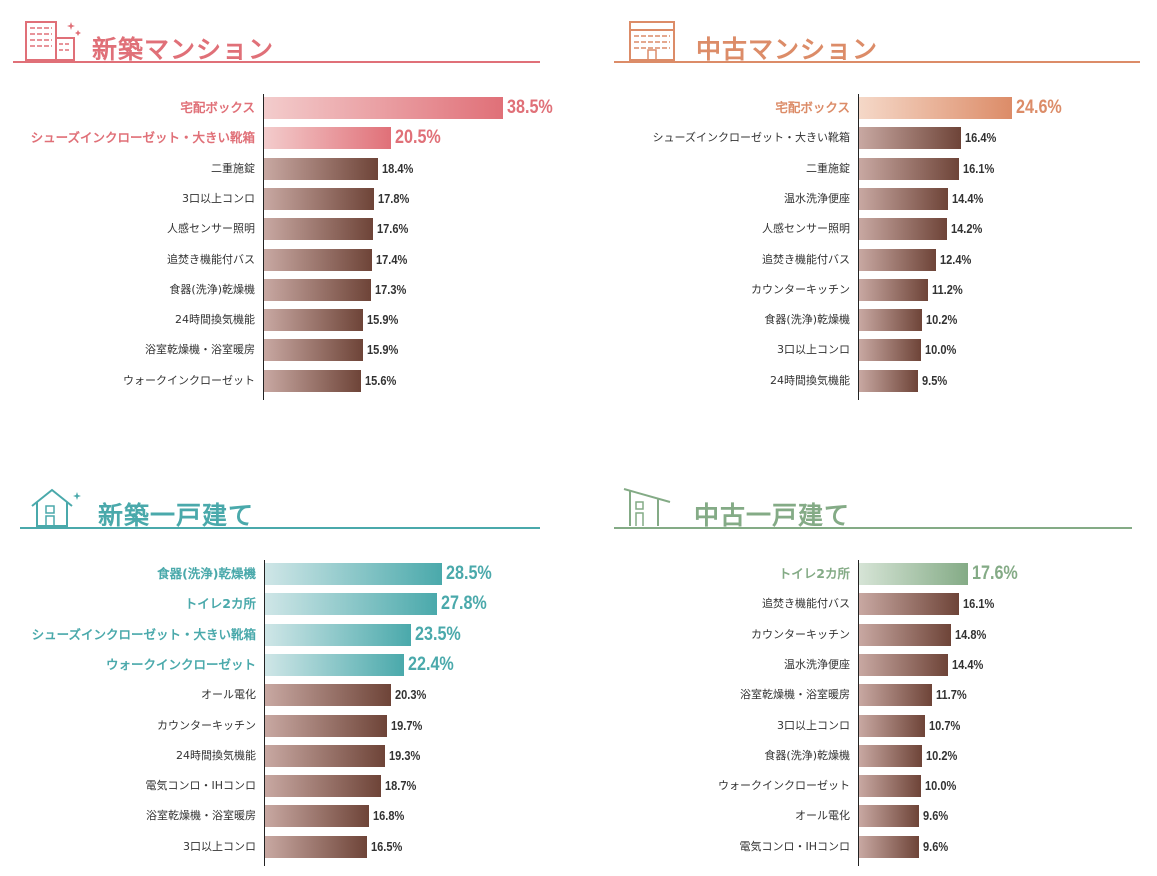 The image size is (1157, 876). Describe the element at coordinates (787, 49) in the screenshot. I see `chart-title: 中古マンション` at that location.